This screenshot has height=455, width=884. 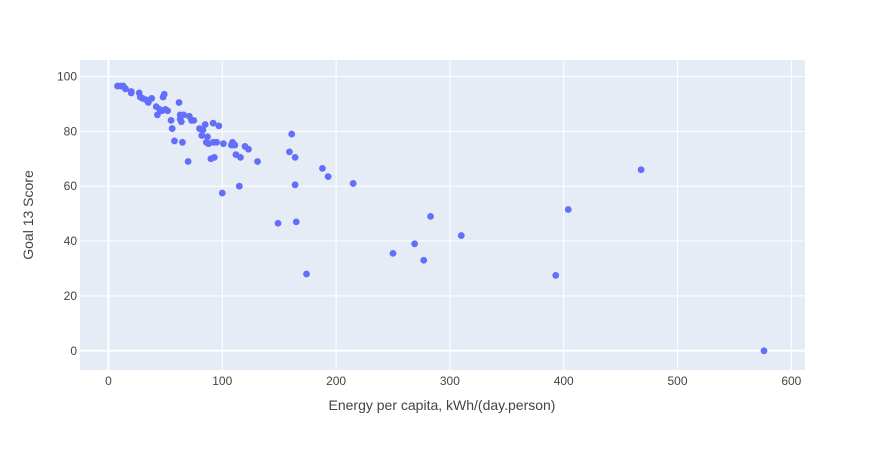 What do you see at coordinates (442, 405) in the screenshot?
I see `x-axis-title: Energy per capita, kWh/(day.person)` at bounding box center [442, 405].